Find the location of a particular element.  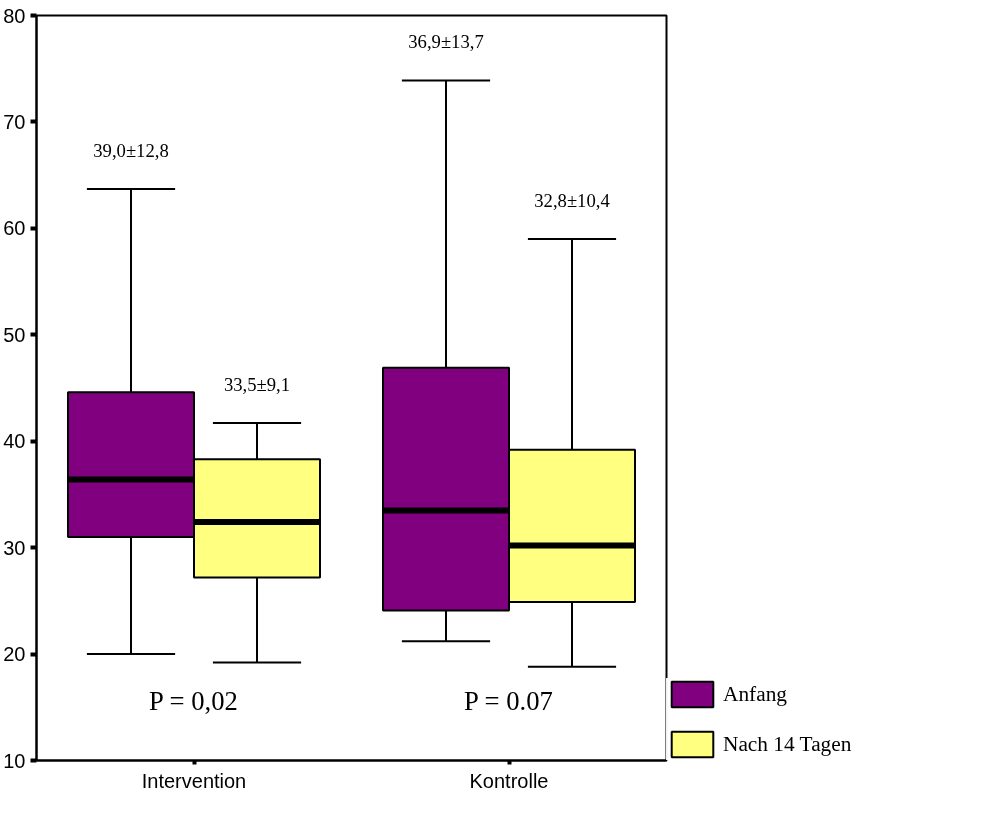

annotation: 39,0±12,8 is located at coordinates (131, 150).